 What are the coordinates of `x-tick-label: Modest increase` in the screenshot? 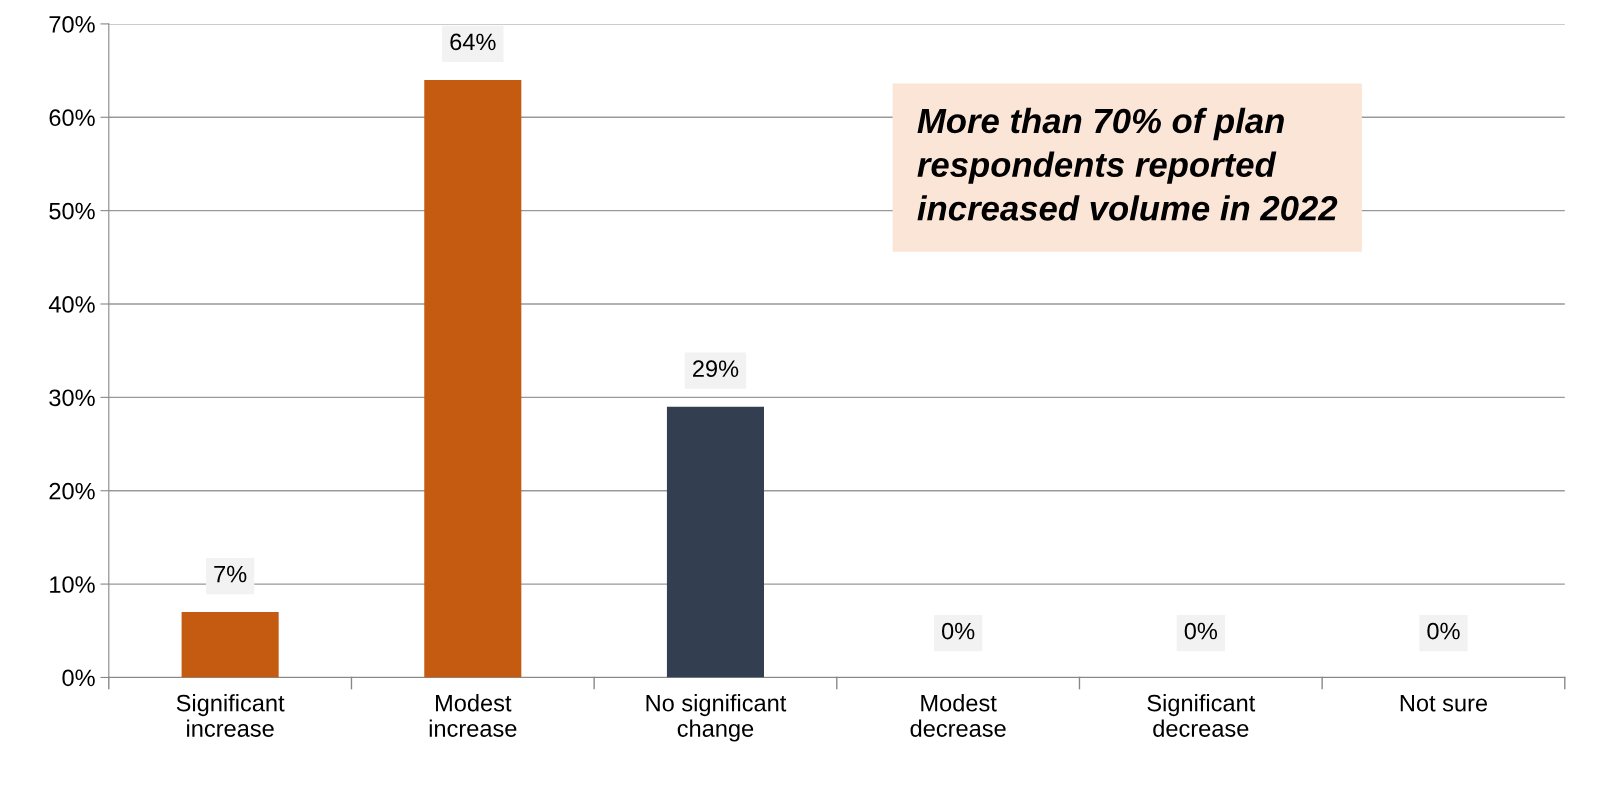 It's located at (473, 715).